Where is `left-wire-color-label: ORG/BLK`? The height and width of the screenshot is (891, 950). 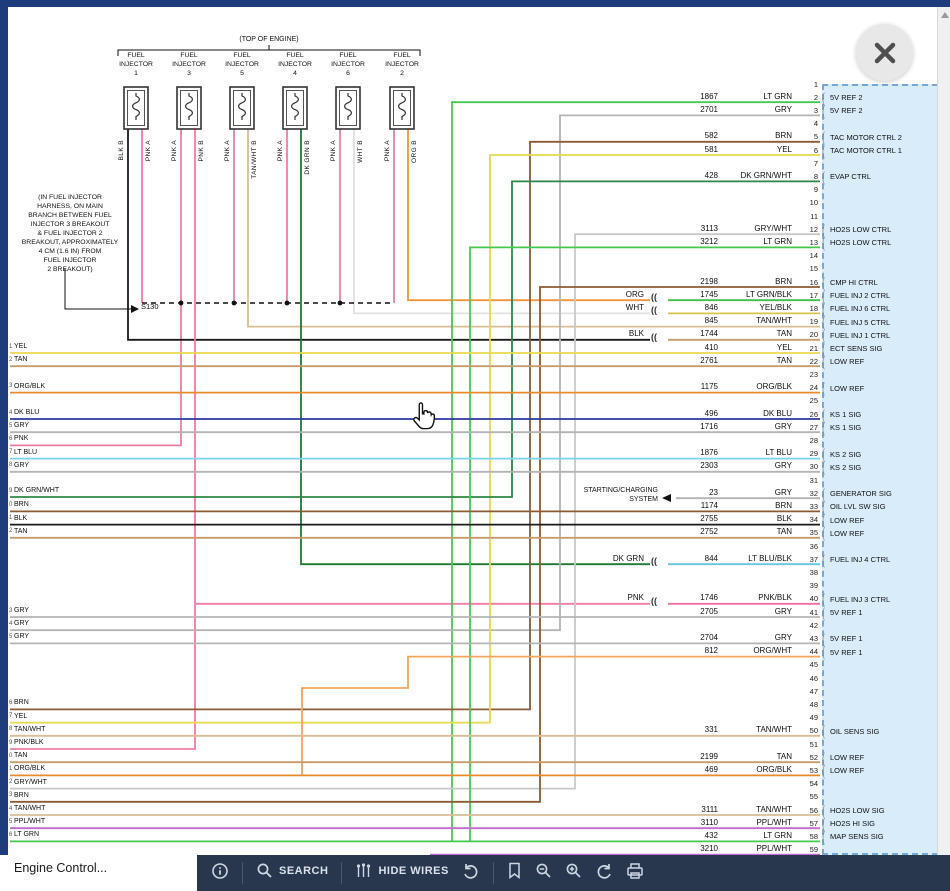
left-wire-color-label: ORG/BLK is located at coordinates (30, 769).